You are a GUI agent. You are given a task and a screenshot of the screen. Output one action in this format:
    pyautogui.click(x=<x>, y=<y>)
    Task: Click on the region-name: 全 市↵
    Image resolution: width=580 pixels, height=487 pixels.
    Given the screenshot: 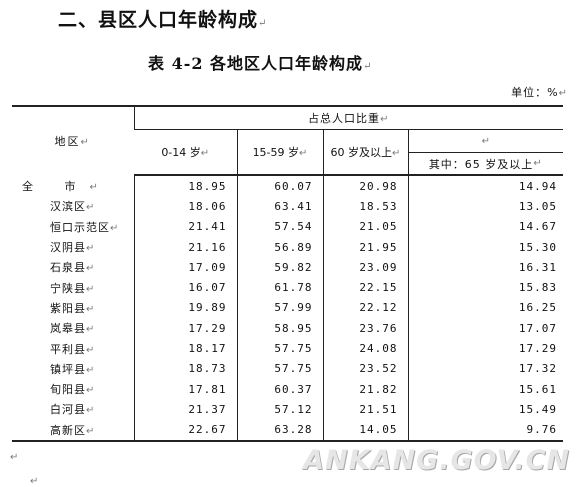 What is the action you would take?
    pyautogui.click(x=73, y=185)
    